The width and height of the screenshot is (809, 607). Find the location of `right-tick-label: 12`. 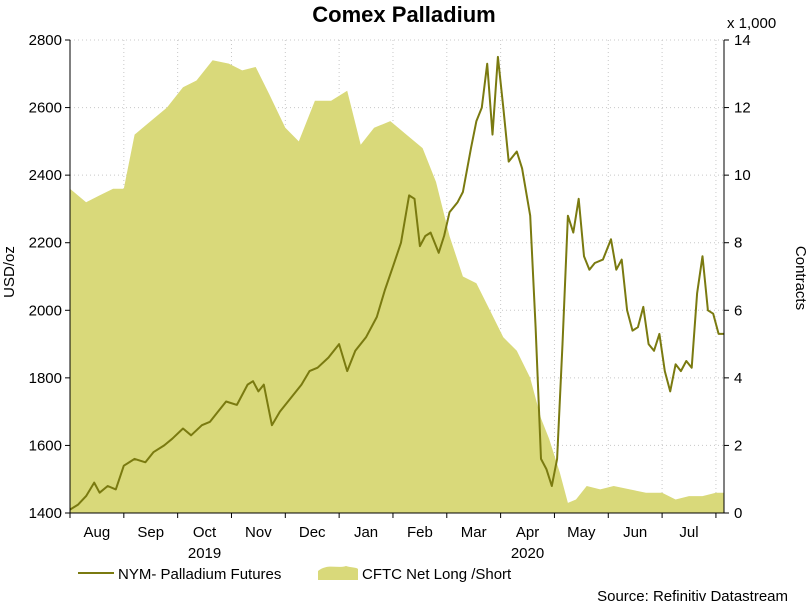

right-tick-label: 12 is located at coordinates (742, 108).